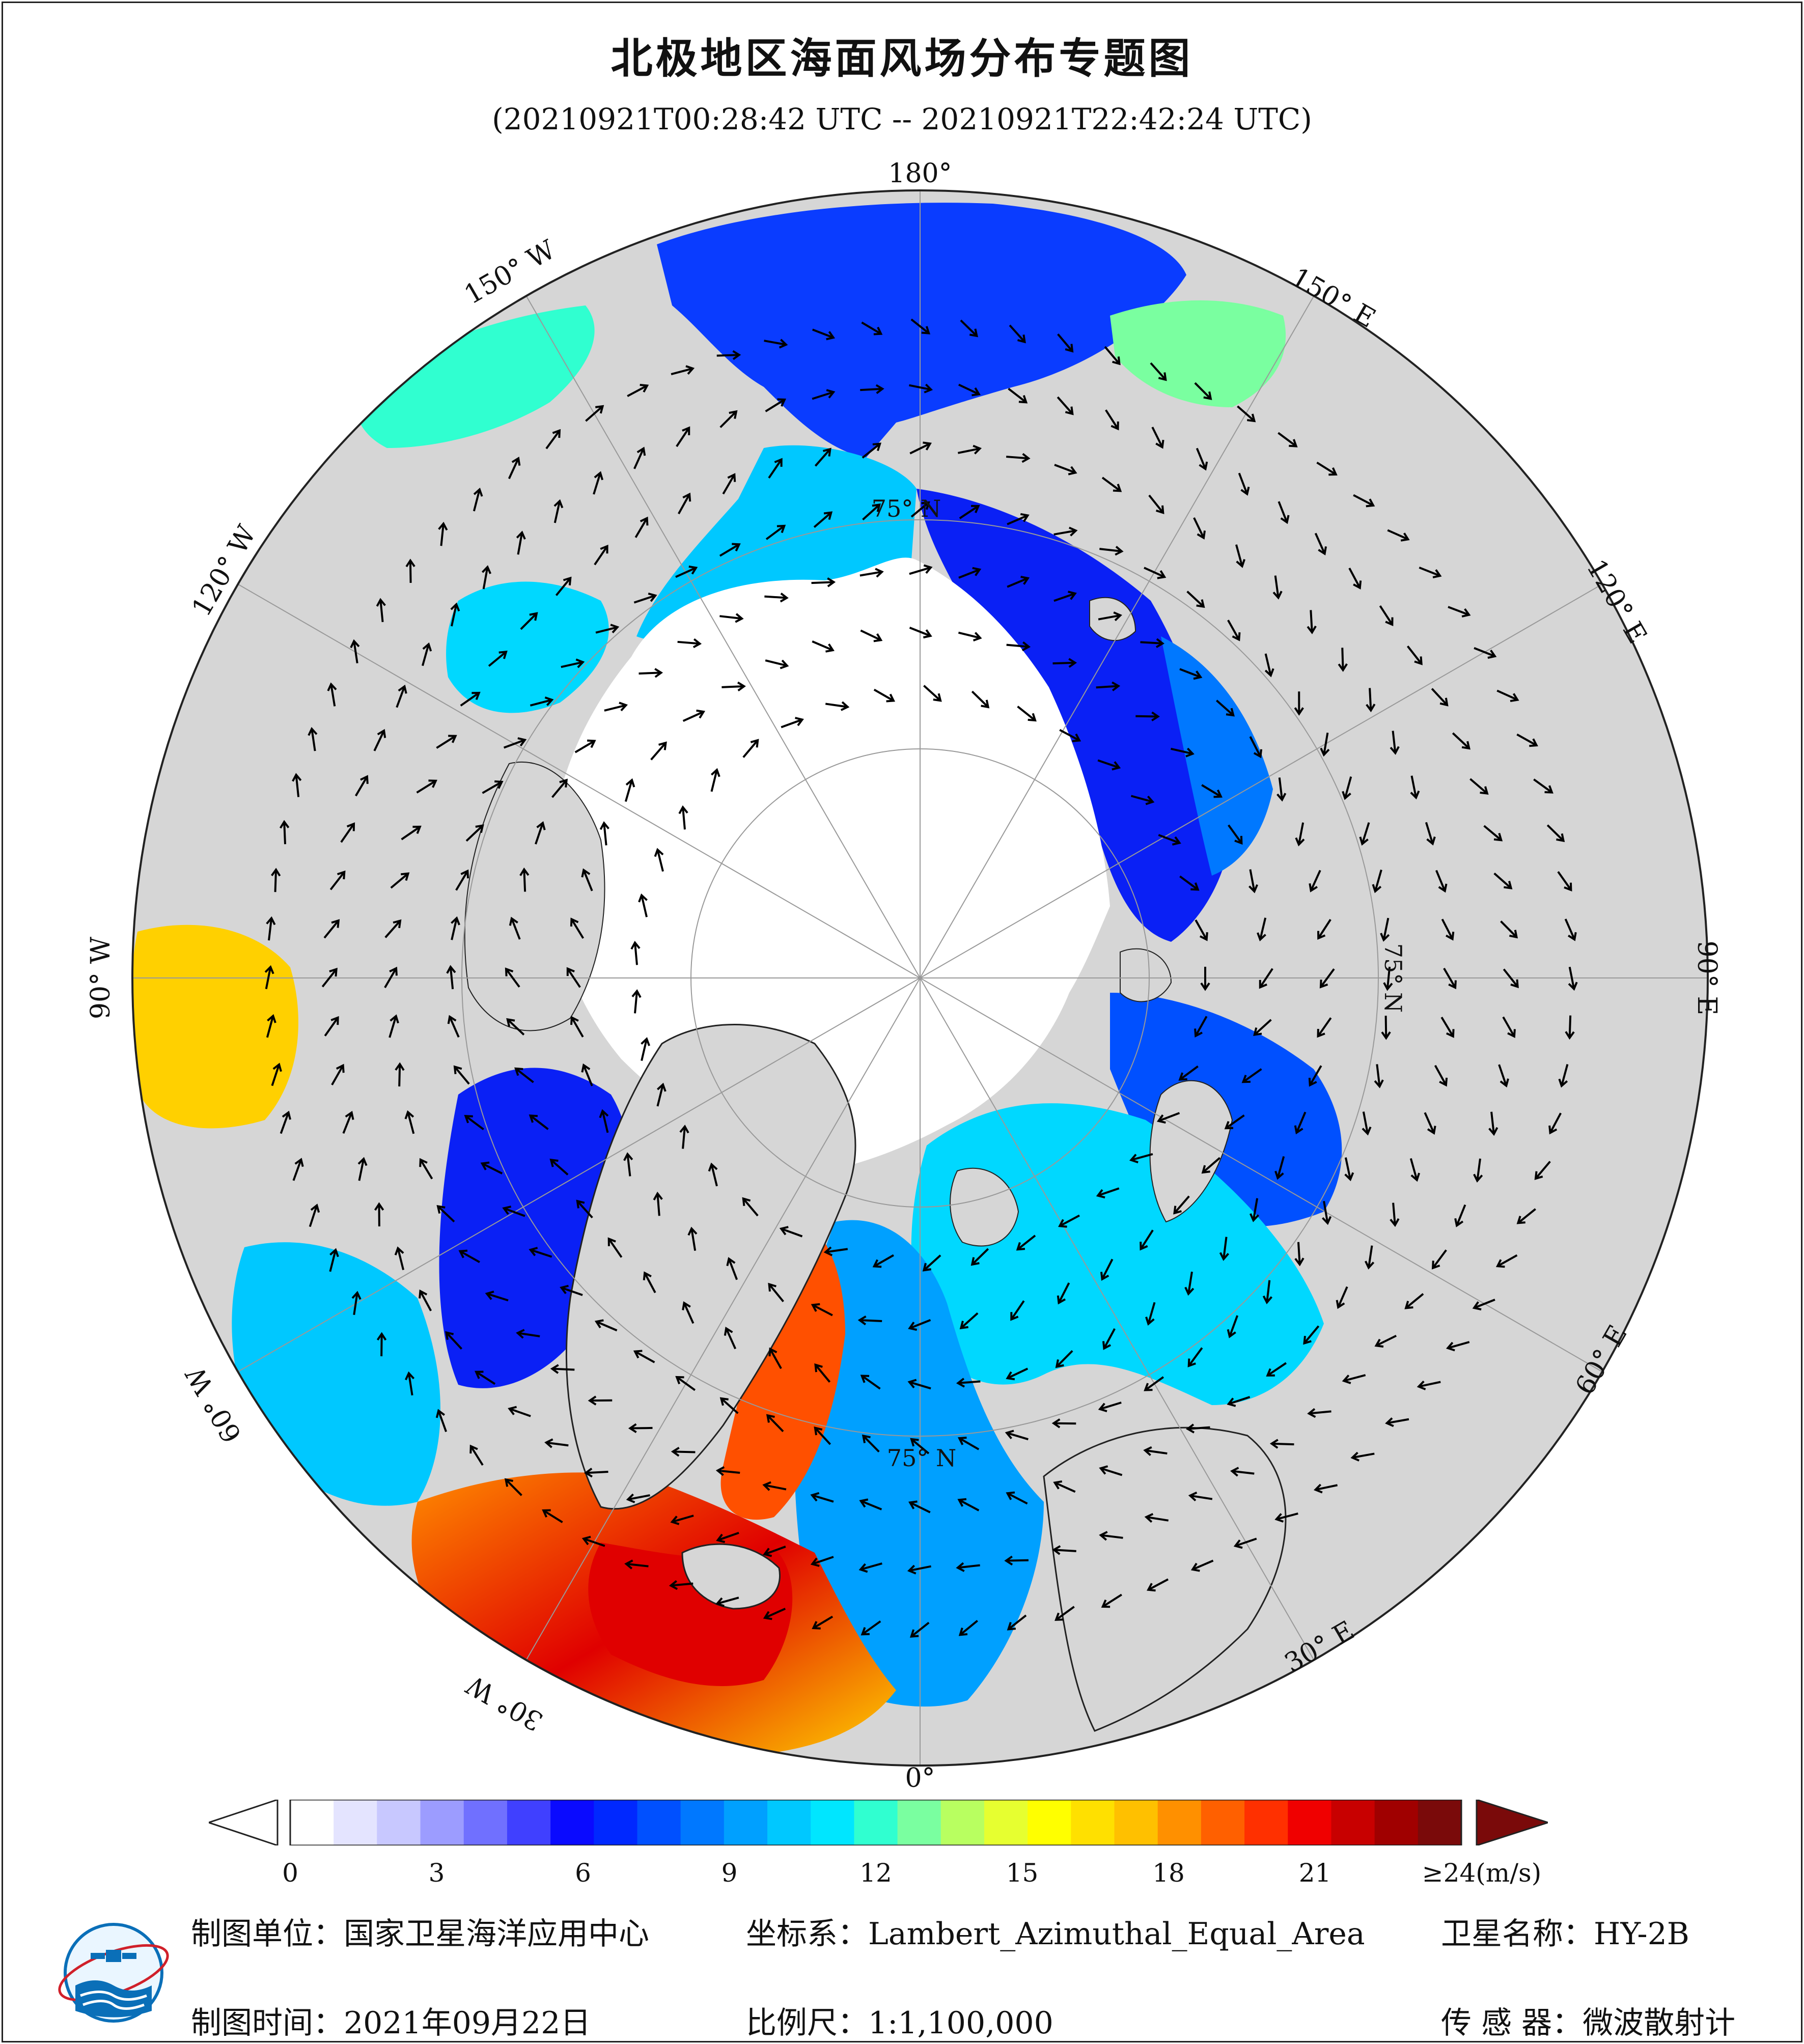  Describe the element at coordinates (1146, 975) in the screenshot. I see `land-severnaya-zemlya` at that location.